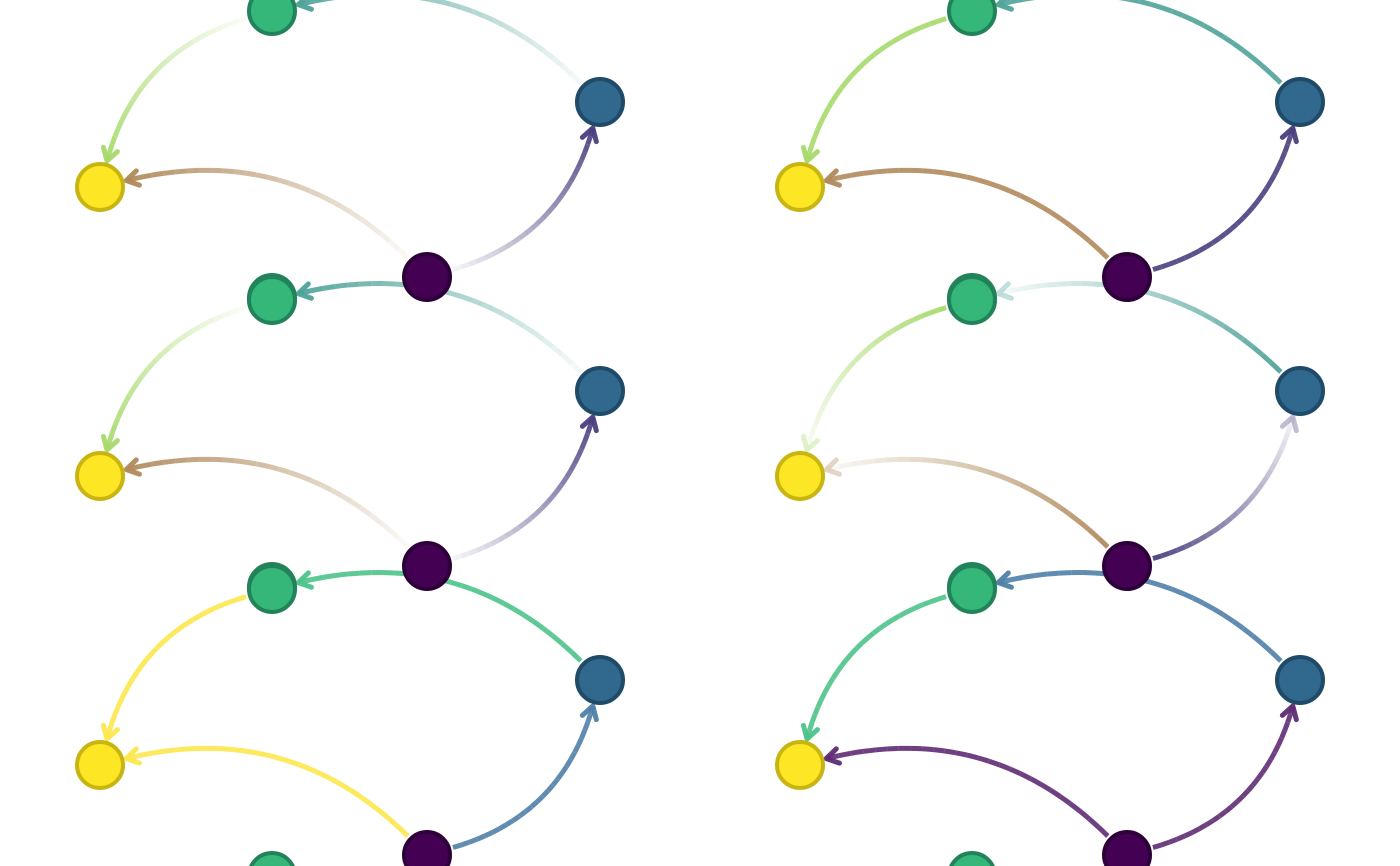 Image resolution: width=1400 pixels, height=866 pixels. What do you see at coordinates (1225, 198) in the screenshot?
I see `edge-r1c2-D-to-B` at bounding box center [1225, 198].